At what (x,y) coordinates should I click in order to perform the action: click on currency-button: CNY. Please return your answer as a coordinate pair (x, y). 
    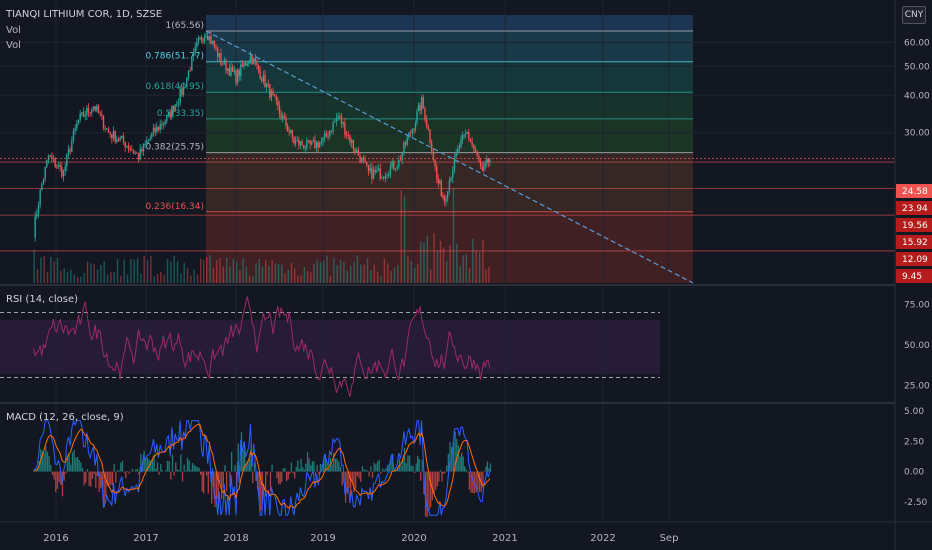
    Looking at the image, I should click on (914, 15).